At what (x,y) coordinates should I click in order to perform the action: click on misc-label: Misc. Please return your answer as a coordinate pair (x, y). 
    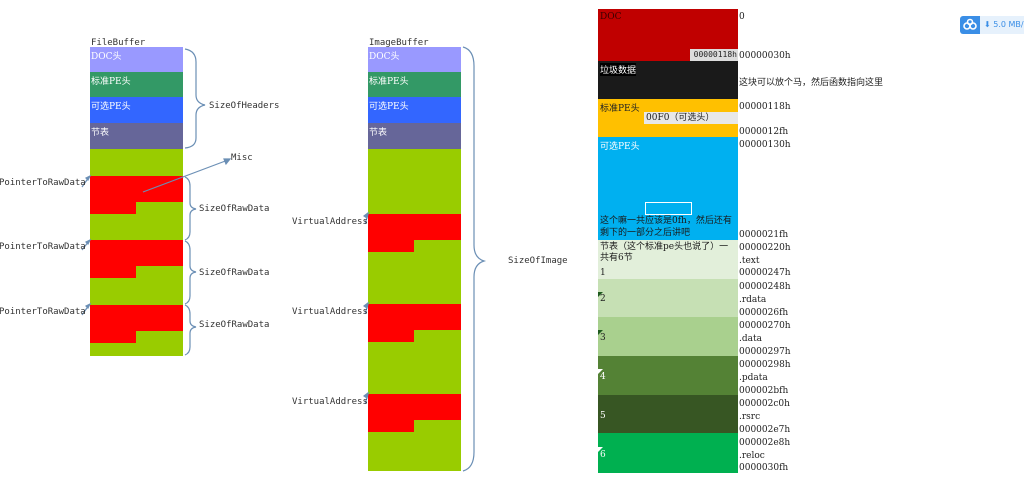
    Looking at the image, I should click on (242, 158).